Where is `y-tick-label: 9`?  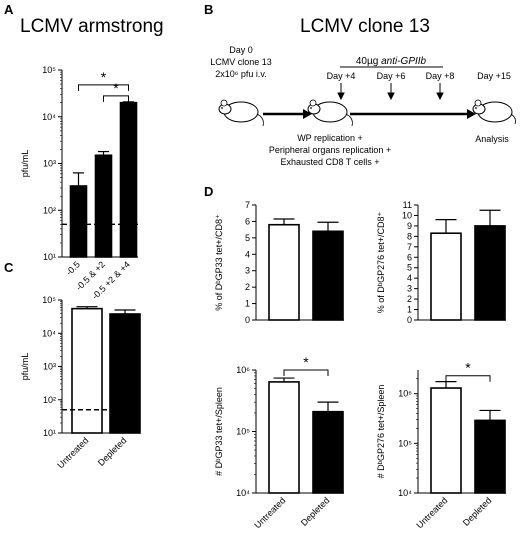 y-tick-label: 9 is located at coordinates (409, 226).